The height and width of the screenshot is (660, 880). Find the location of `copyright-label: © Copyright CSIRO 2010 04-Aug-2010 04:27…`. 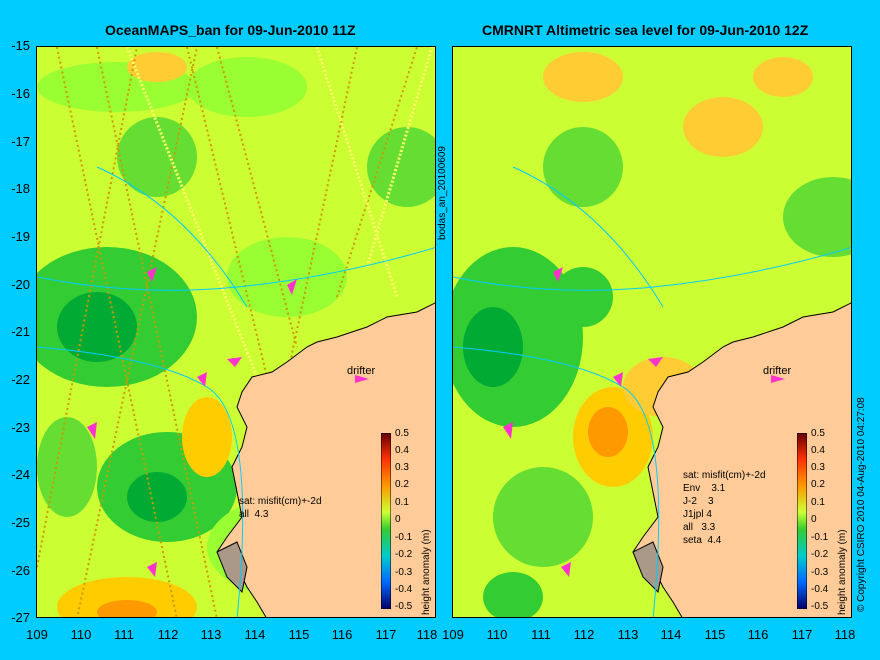

copyright-label: © Copyright CSIRO 2010 04-Aug-2010 04:27… is located at coordinates (861, 504).